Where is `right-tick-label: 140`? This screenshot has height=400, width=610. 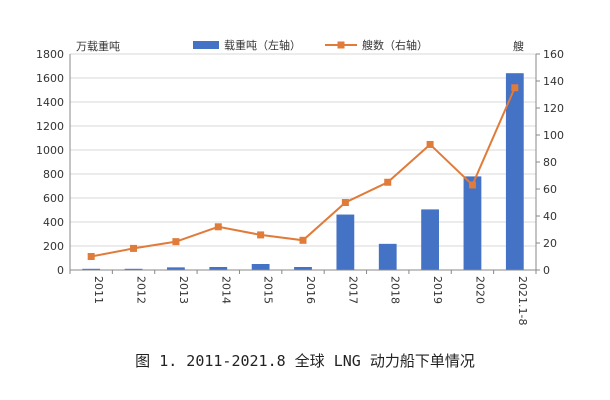 right-tick-label: 140 is located at coordinates (553, 81).